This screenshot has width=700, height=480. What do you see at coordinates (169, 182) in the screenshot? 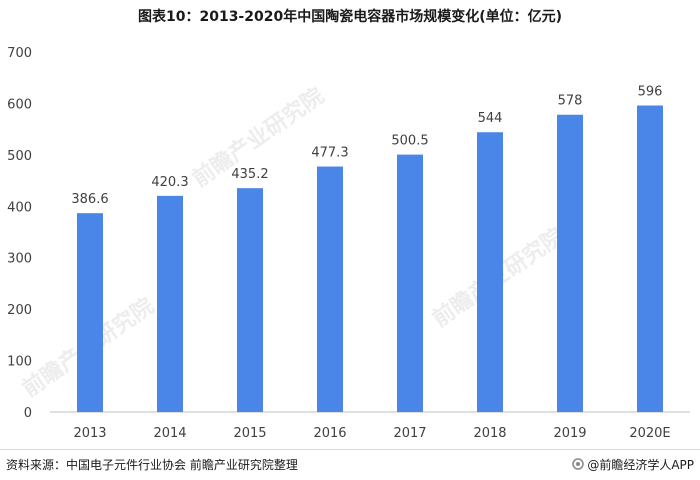
I see `data-label: 420.3` at bounding box center [169, 182].